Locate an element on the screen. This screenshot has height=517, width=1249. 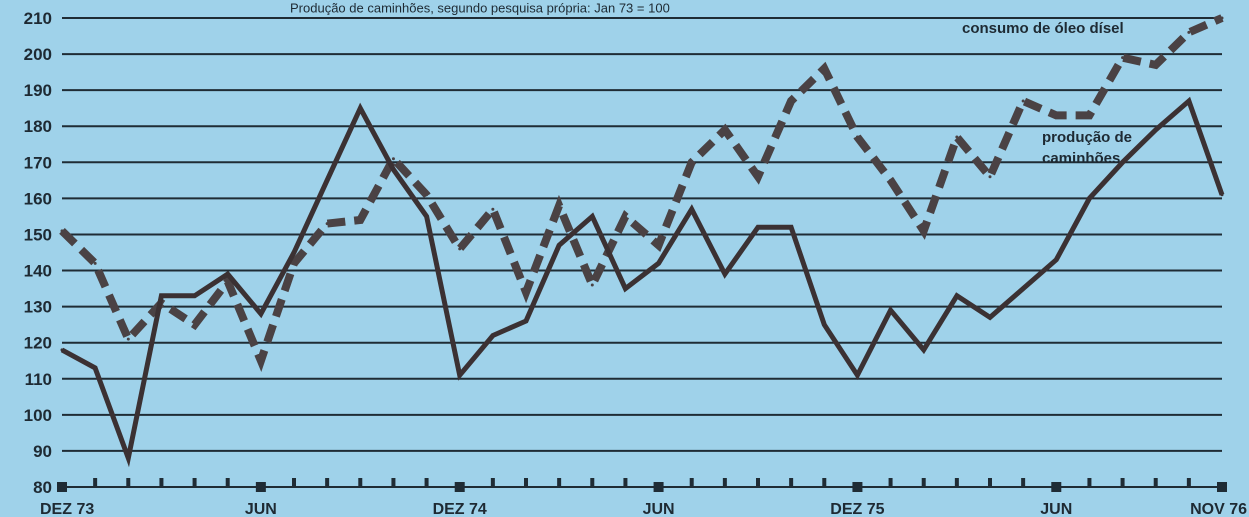
y-tick-label-180: 180 is located at coordinates (38, 126).